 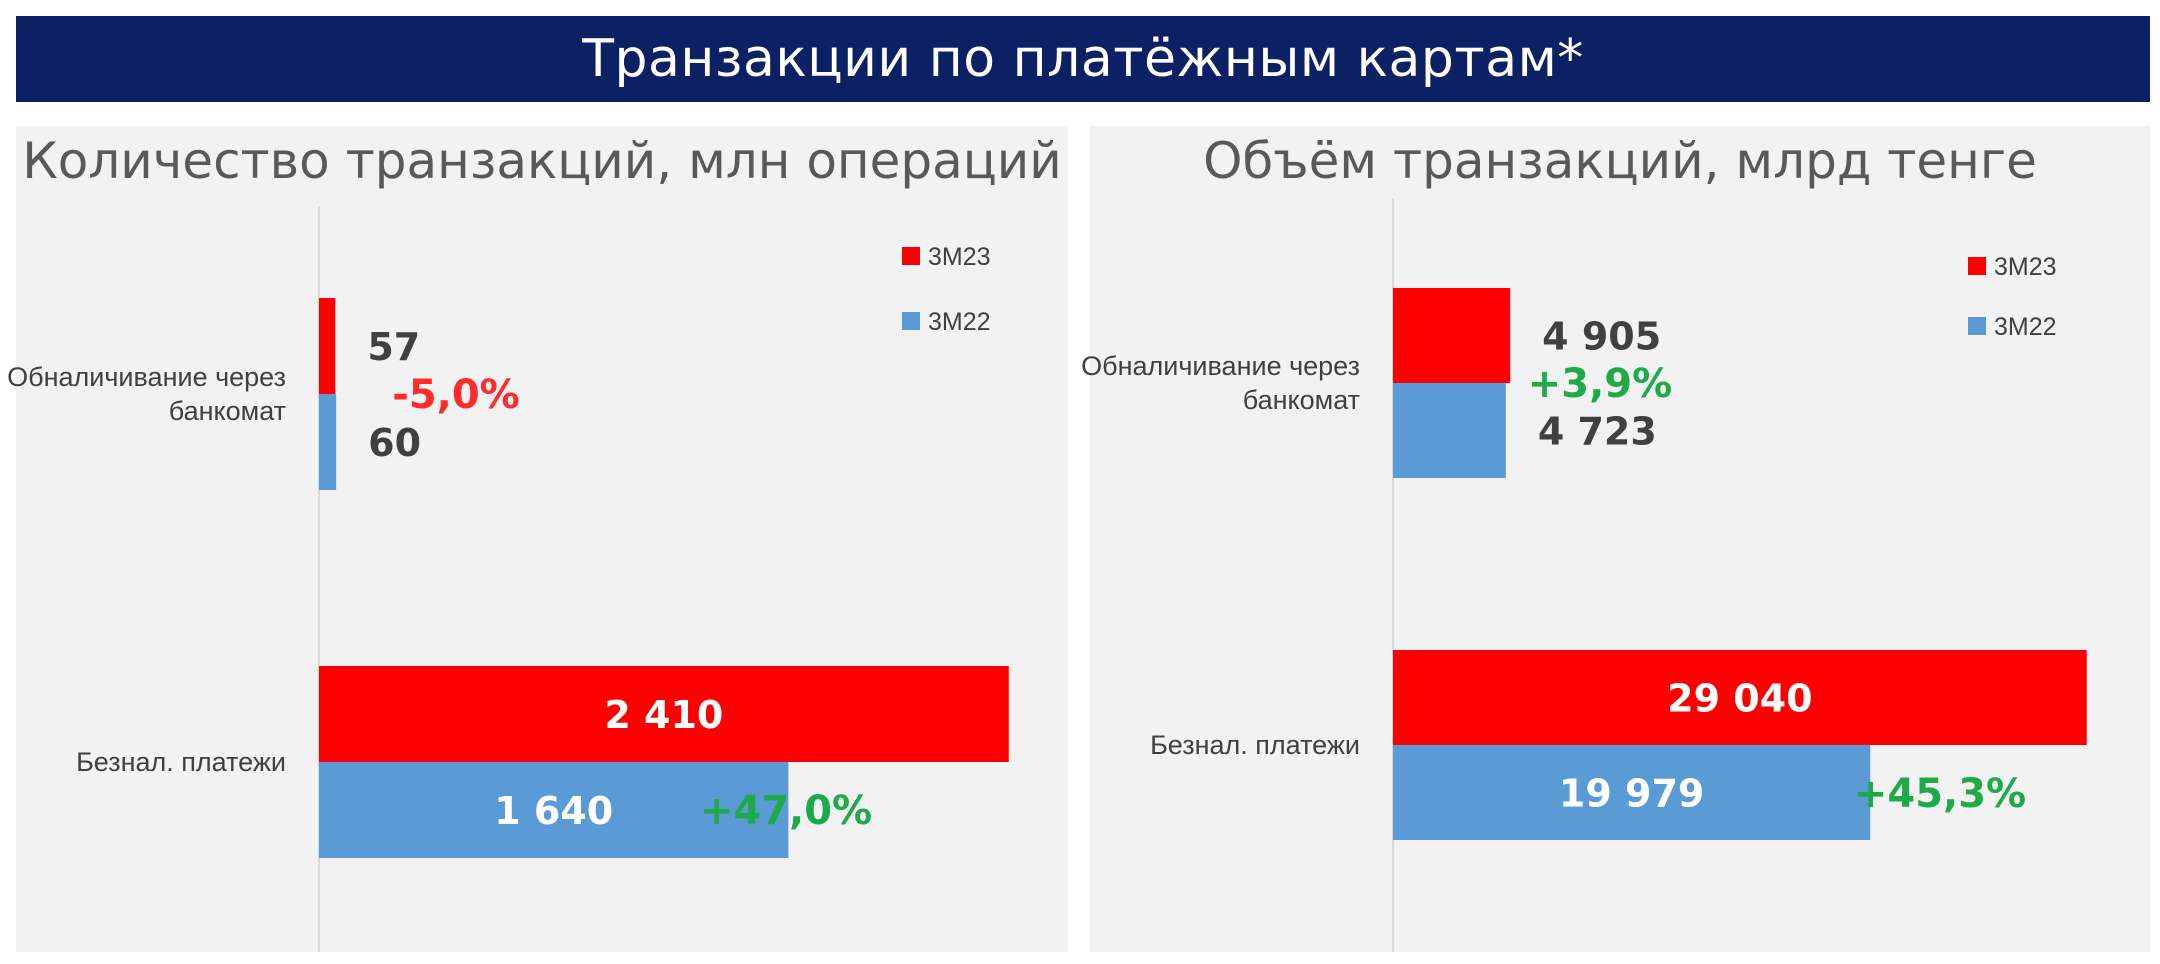 I want to click on change-label: +3,9%, so click(x=1600, y=384).